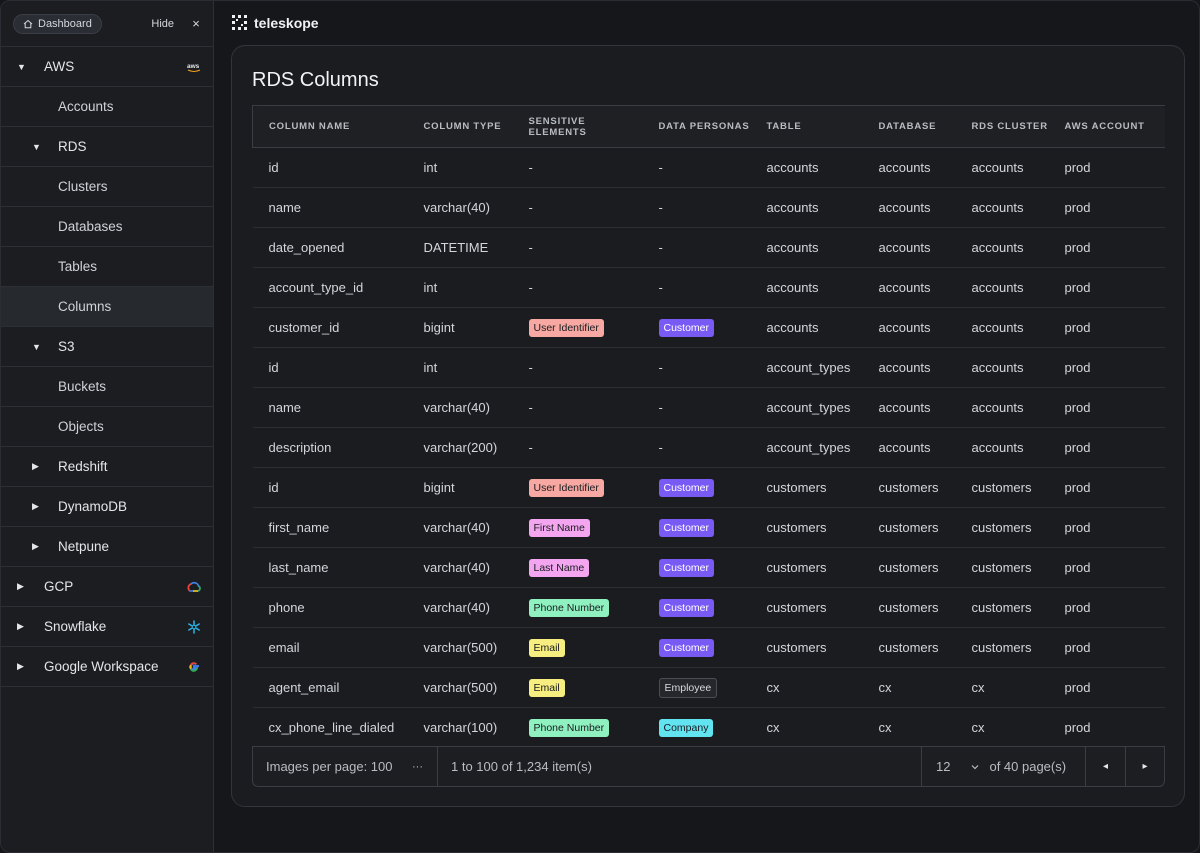 The width and height of the screenshot is (1200, 853). What do you see at coordinates (975, 767) in the screenshot?
I see `chevron-down-icon` at bounding box center [975, 767].